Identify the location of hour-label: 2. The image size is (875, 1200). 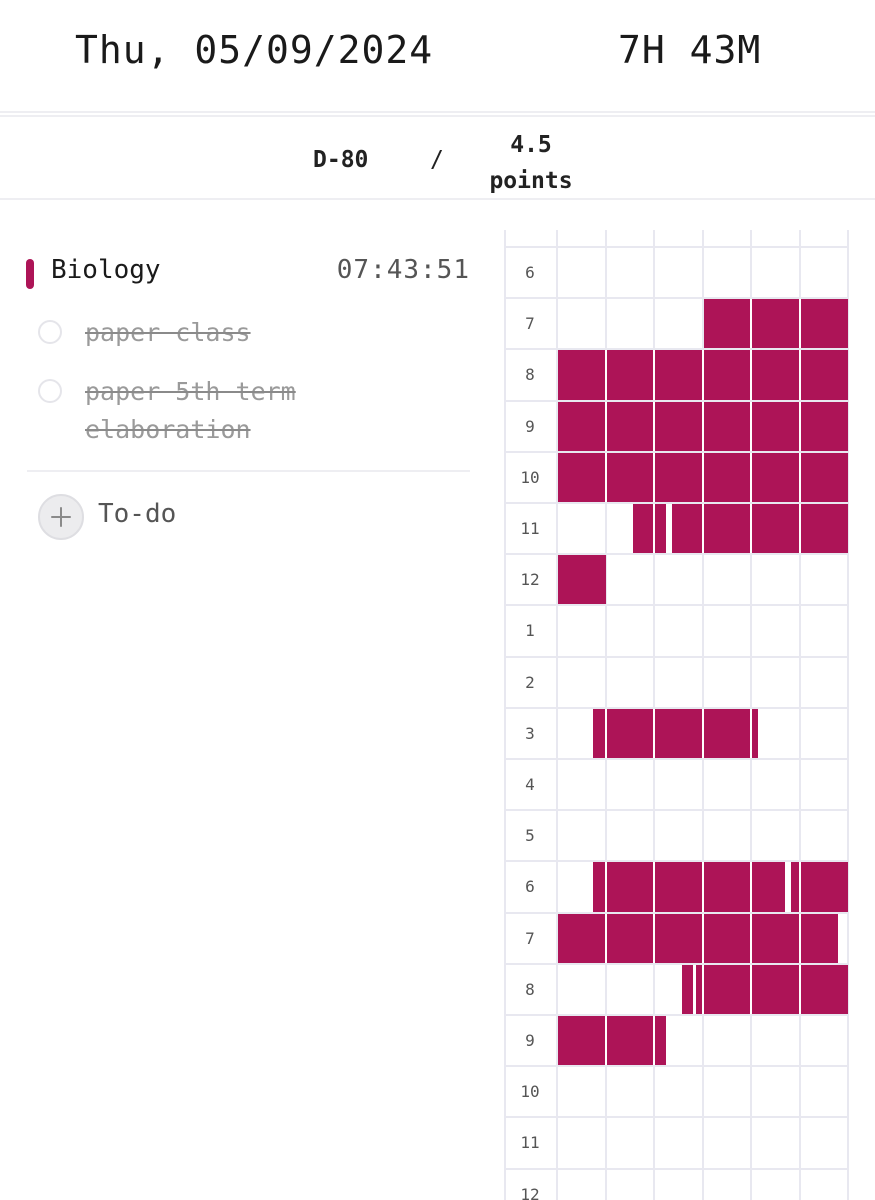
(530, 682).